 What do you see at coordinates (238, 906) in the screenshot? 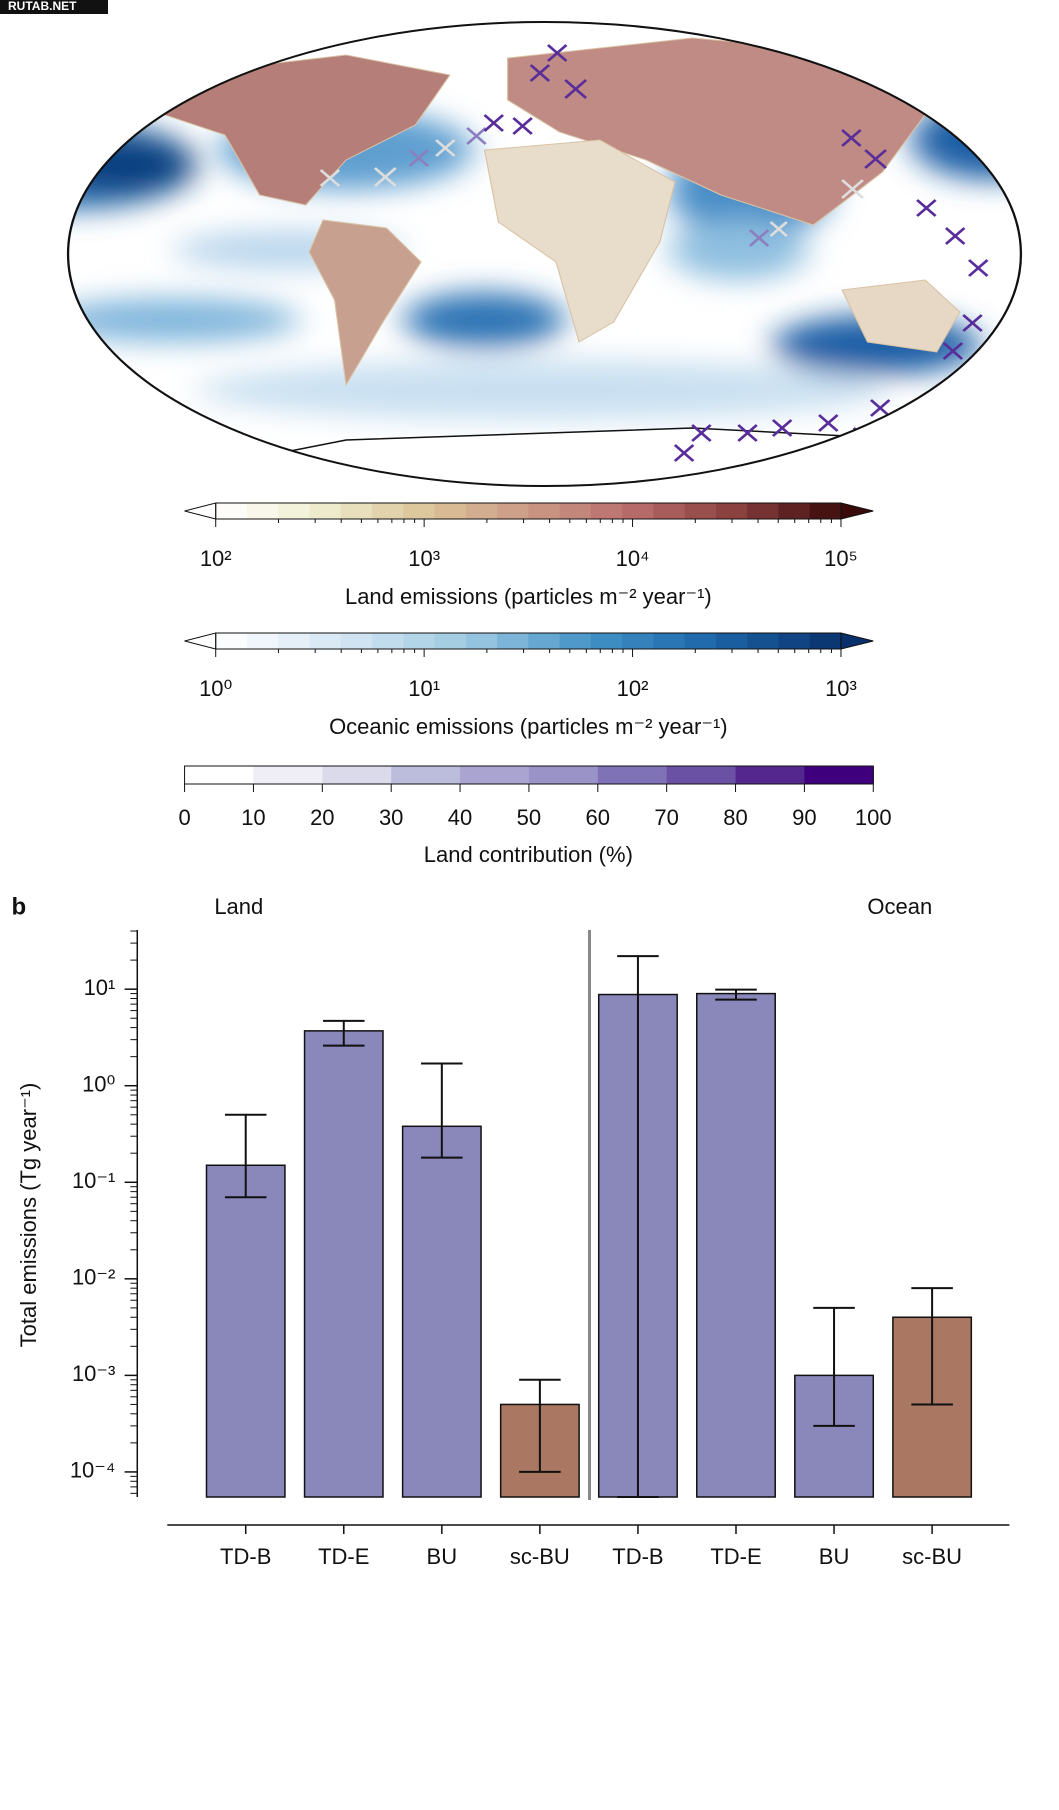
I see `group-label: Land` at bounding box center [238, 906].